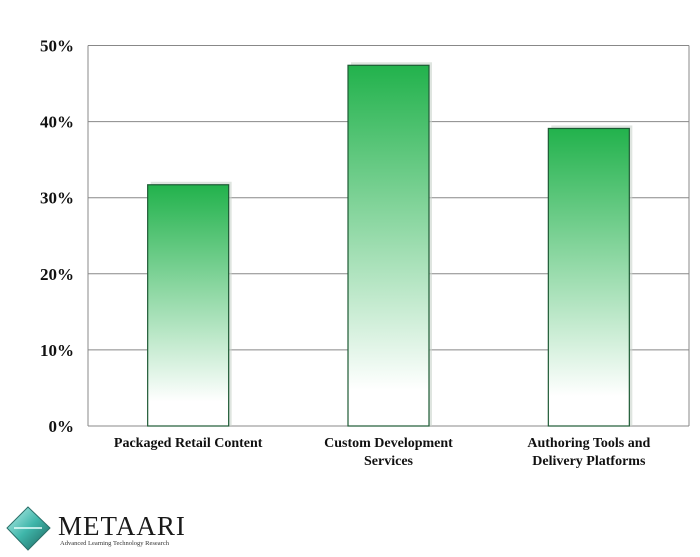 The width and height of the screenshot is (700, 557). What do you see at coordinates (589, 461) in the screenshot?
I see `x-category-label: Delivery Platforms` at bounding box center [589, 461].